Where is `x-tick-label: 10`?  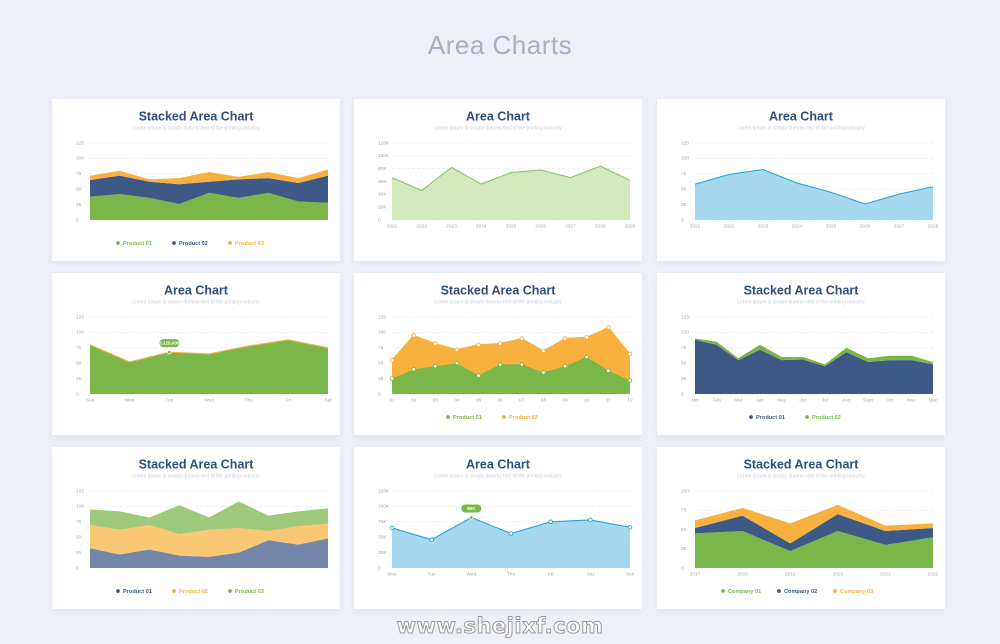 x-tick-label: 10 is located at coordinates (587, 400).